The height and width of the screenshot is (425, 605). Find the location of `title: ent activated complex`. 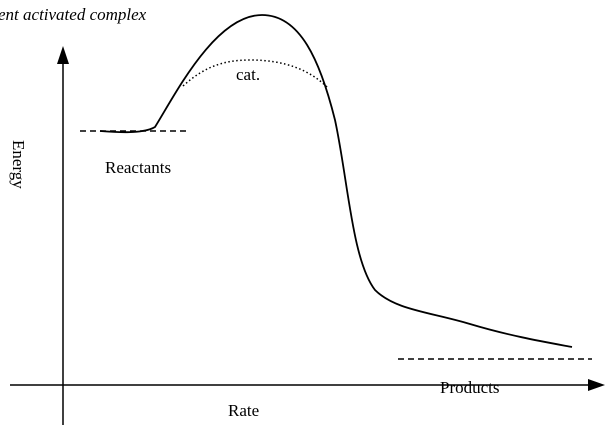

title: ent activated complex is located at coordinates (73, 14).